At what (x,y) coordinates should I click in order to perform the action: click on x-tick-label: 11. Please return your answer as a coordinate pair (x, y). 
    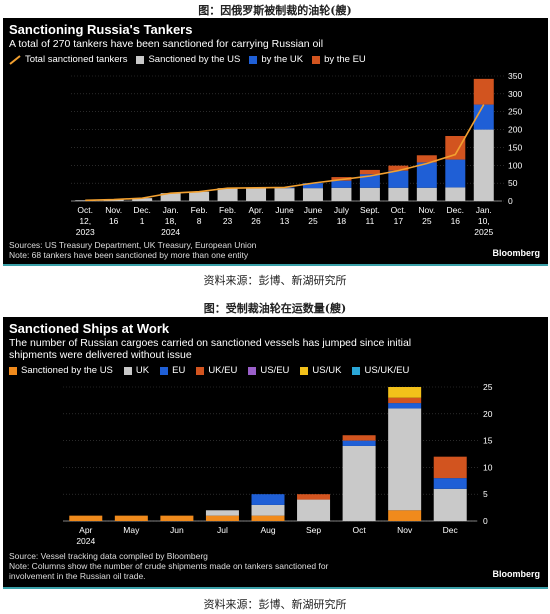
    Looking at the image, I should click on (369, 221).